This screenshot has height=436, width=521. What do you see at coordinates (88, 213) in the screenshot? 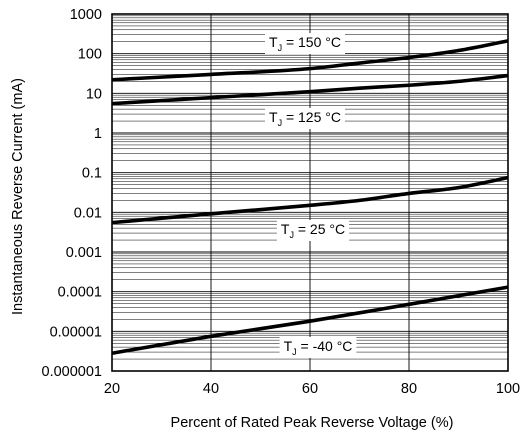
I see `y-tick-label: 0.01` at bounding box center [88, 213].